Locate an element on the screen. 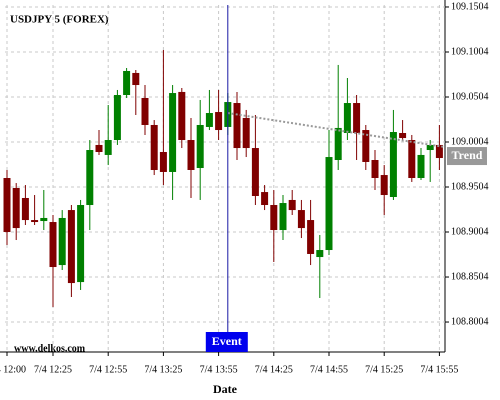 The width and height of the screenshot is (500, 400). event-label: Event is located at coordinates (227, 341).